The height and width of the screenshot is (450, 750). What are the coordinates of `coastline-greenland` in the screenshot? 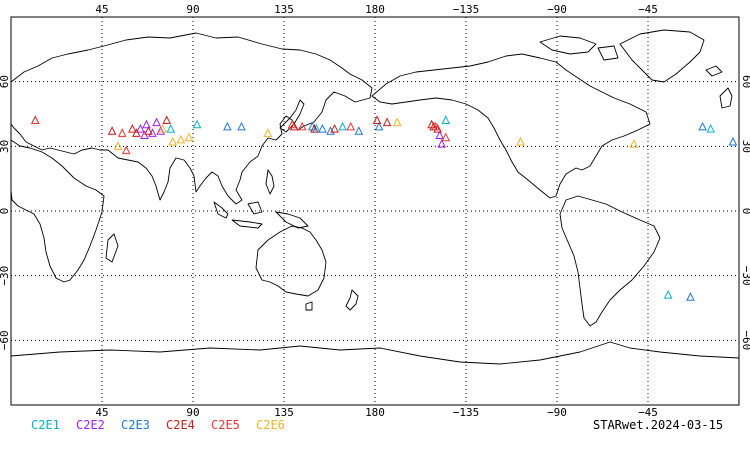 It's located at (662, 56).